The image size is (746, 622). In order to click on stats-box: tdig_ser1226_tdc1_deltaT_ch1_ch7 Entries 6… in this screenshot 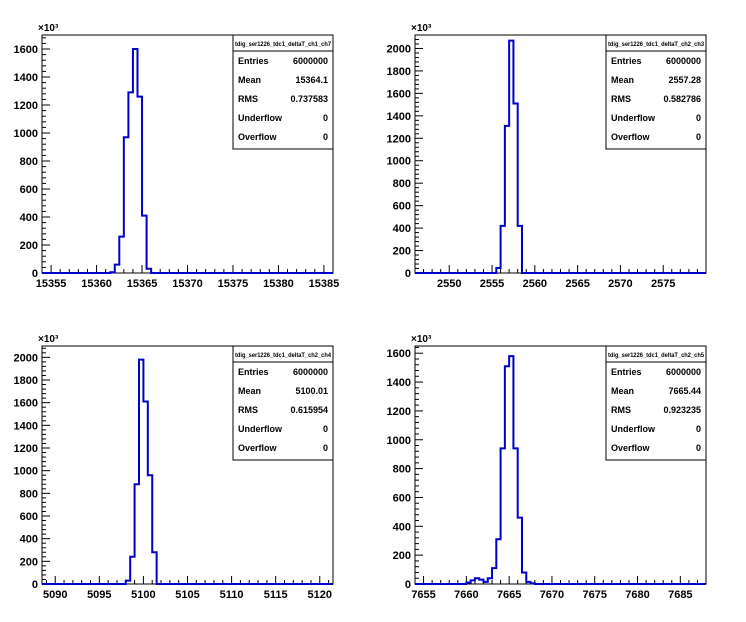, I will do `click(283, 92)`.